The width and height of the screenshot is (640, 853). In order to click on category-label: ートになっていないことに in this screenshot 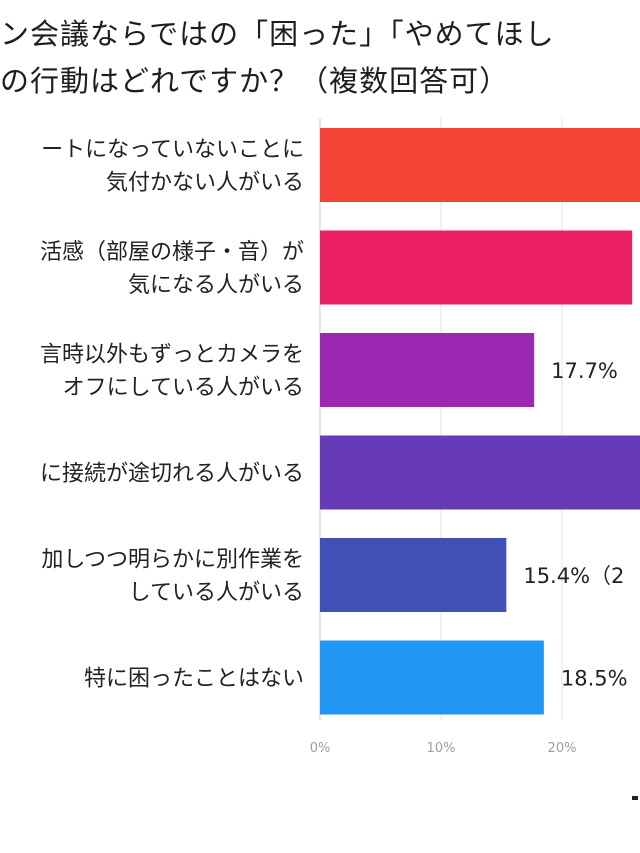, I will do `click(172, 150)`.